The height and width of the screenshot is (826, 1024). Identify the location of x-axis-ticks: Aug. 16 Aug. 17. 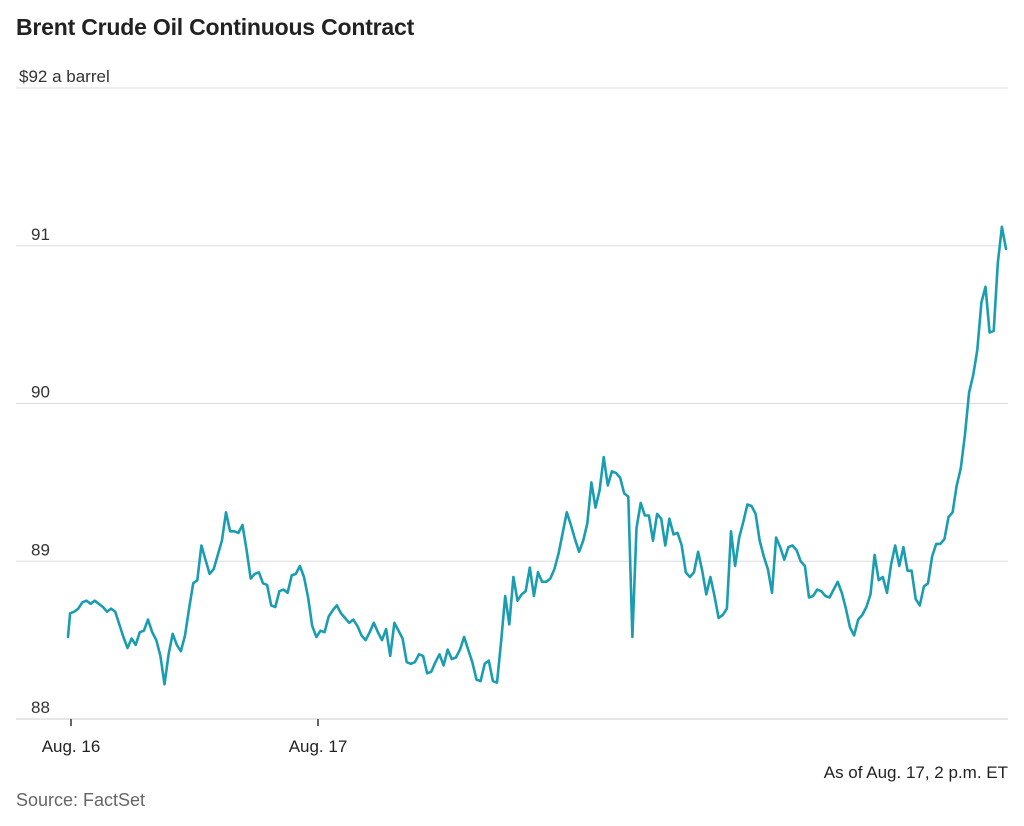
(195, 737).